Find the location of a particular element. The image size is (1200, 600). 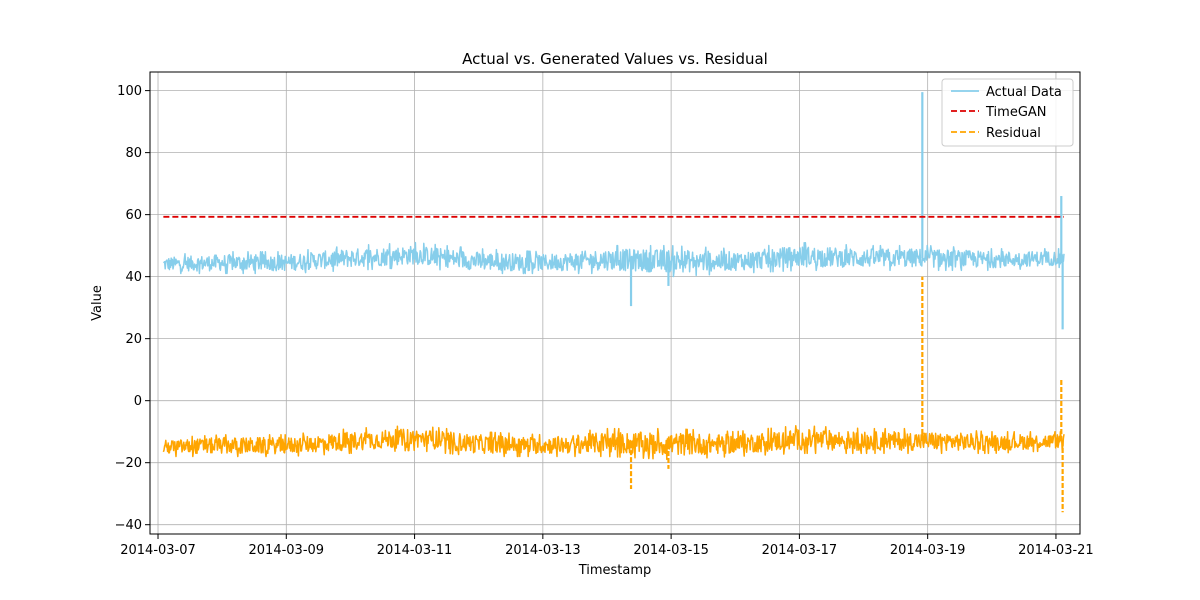

y-tick-label: 20 is located at coordinates (133, 339).